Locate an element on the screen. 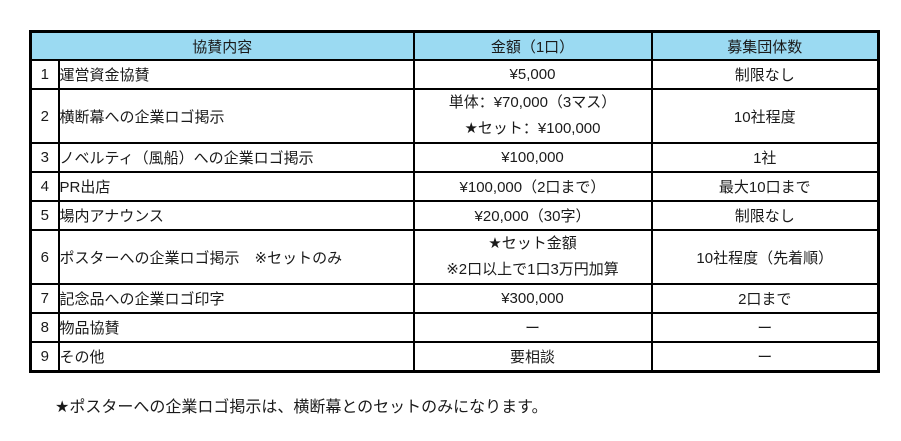  table-row: 8 物品協賛 ー ー is located at coordinates (454, 327).